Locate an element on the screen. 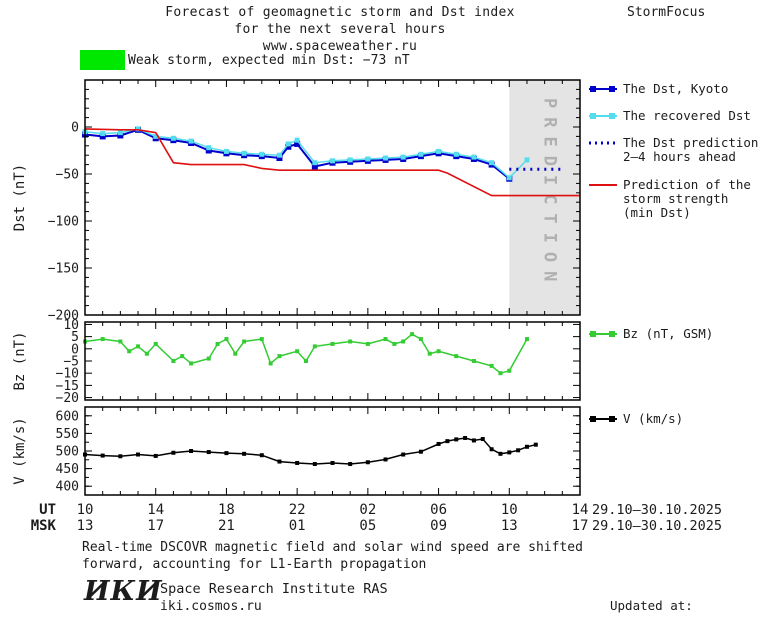 The height and width of the screenshot is (620, 760). v-marker-icon is located at coordinates (603, 420).